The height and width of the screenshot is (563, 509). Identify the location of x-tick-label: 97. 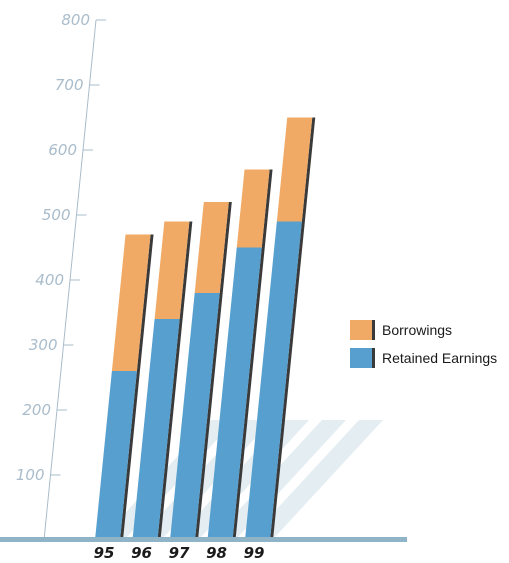
(179, 553).